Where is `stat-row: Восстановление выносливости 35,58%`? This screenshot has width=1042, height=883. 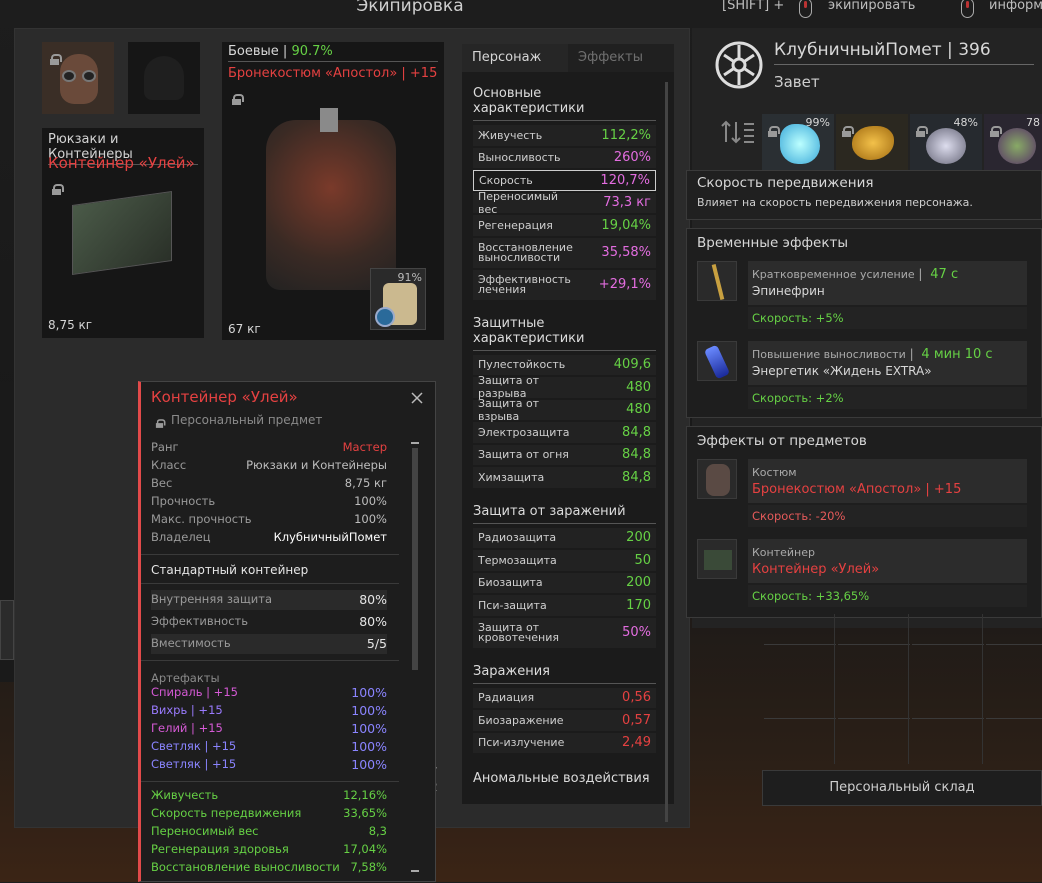
stat-row: Восстановление выносливости 35,58% is located at coordinates (564, 252).